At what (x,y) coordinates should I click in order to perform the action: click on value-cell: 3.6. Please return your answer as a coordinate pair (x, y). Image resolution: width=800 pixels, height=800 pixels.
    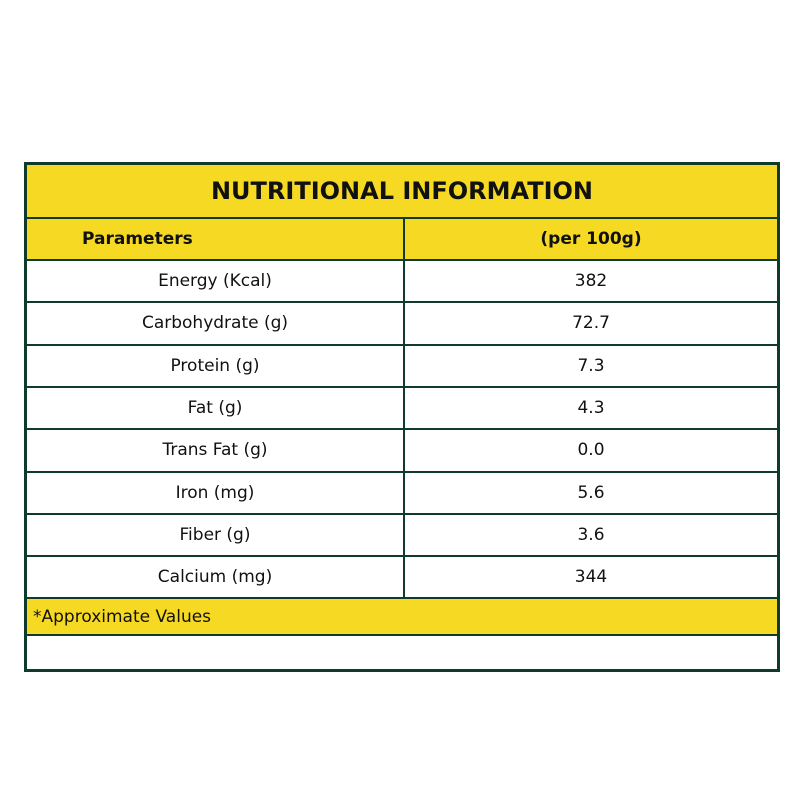
    Looking at the image, I should click on (591, 534).